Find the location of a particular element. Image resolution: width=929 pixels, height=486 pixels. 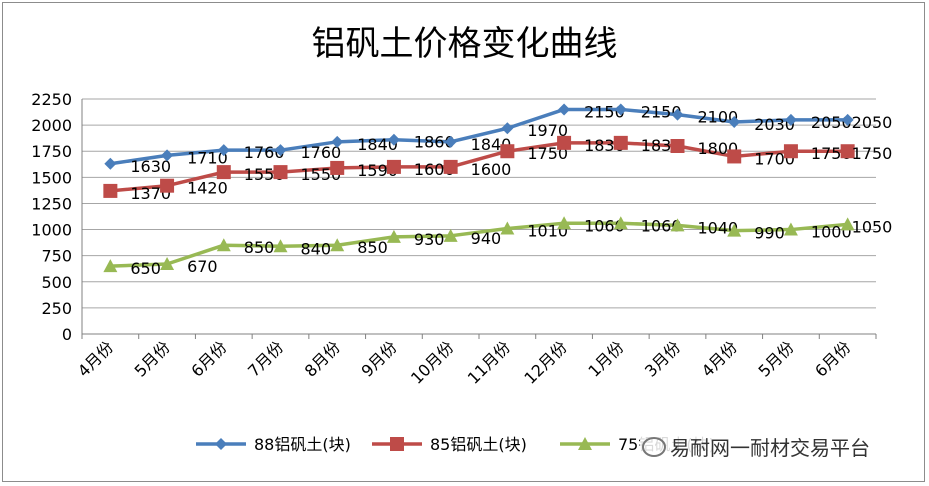

watermark-text: 易耐网一耐材交易平台 is located at coordinates (770, 448).